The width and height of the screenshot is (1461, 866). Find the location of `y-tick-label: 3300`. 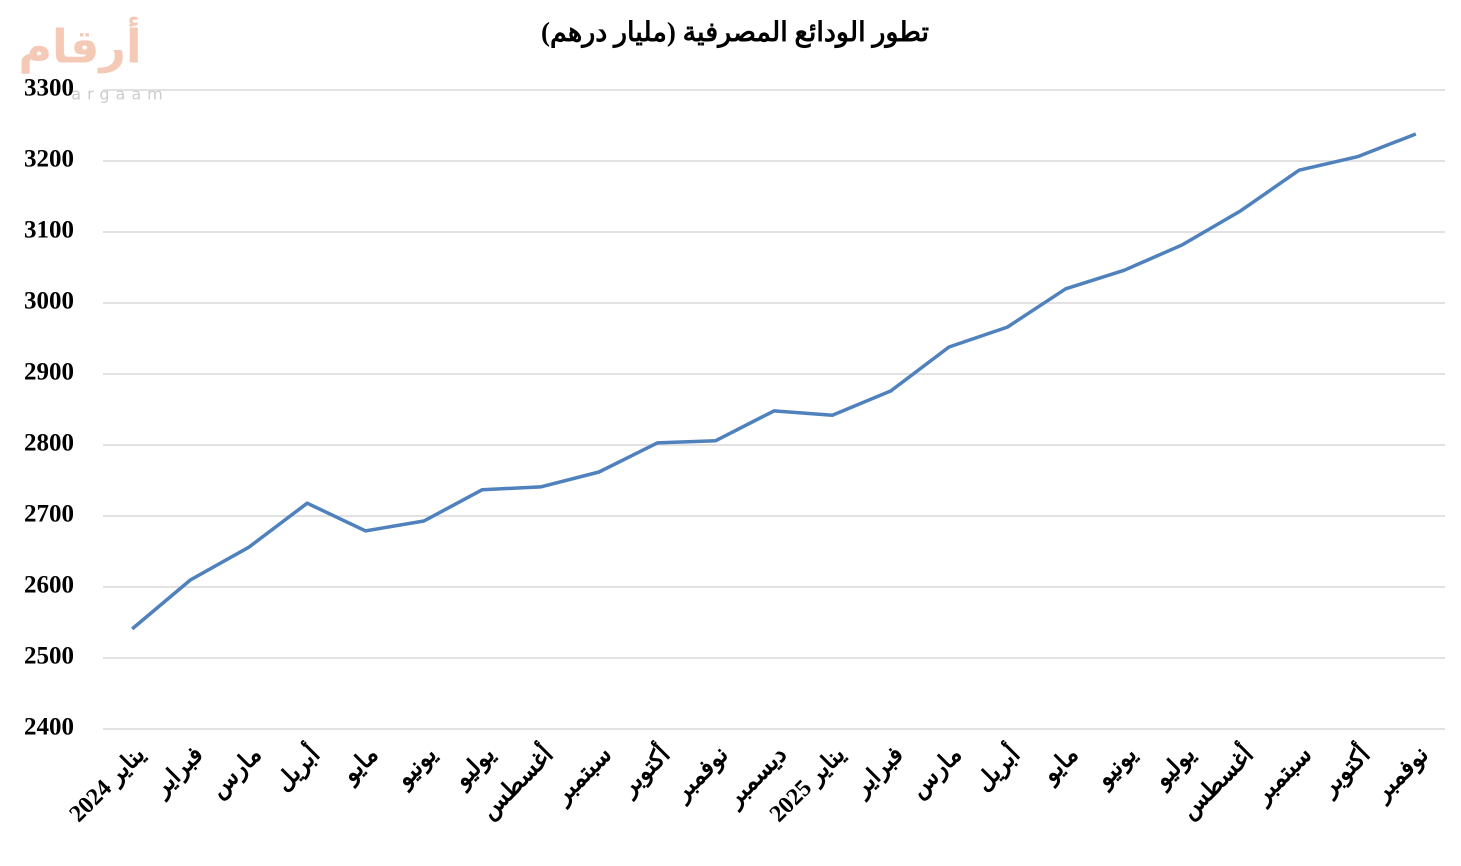

y-tick-label: 3300 is located at coordinates (49, 88).